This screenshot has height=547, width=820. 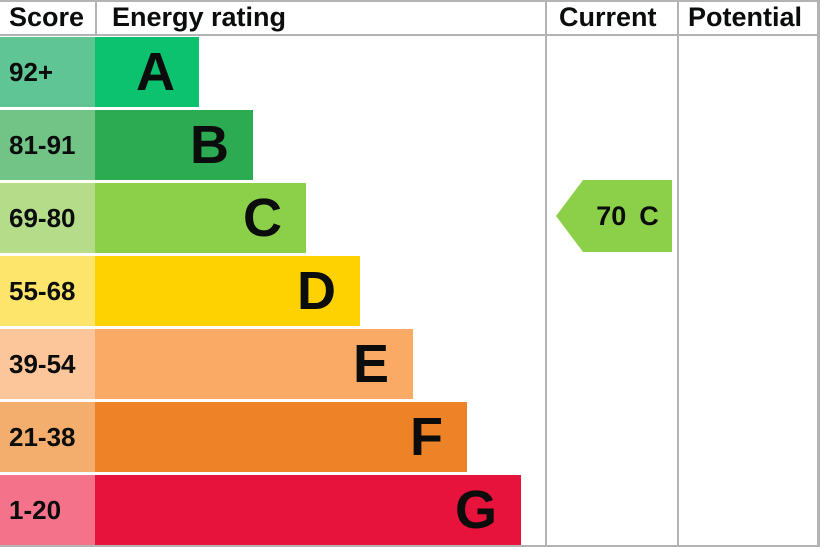 I want to click on band-f-score: 21-38, so click(x=47, y=437).